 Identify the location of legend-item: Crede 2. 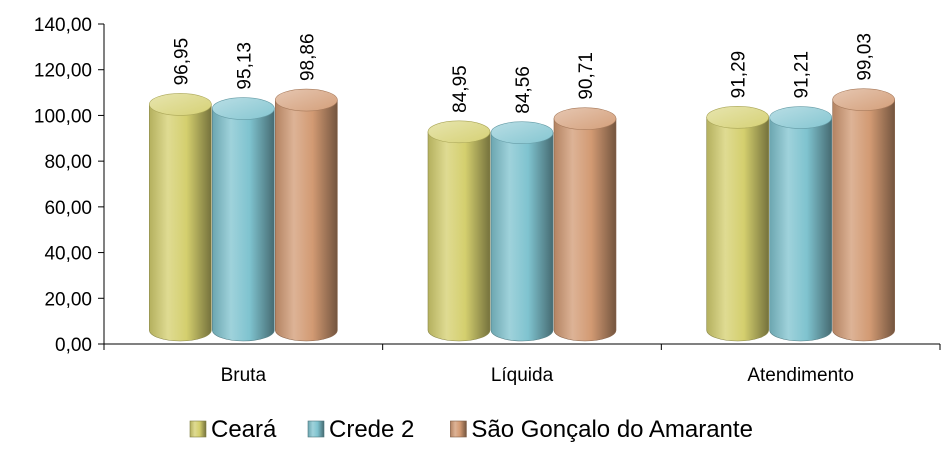
(361, 429).